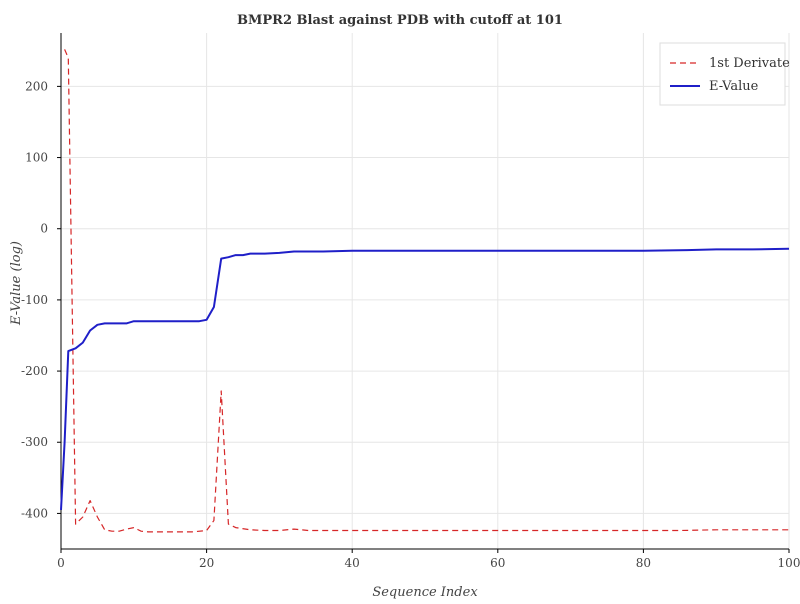 The width and height of the screenshot is (800, 604). What do you see at coordinates (44, 229) in the screenshot?
I see `y-tick-label: 0` at bounding box center [44, 229].